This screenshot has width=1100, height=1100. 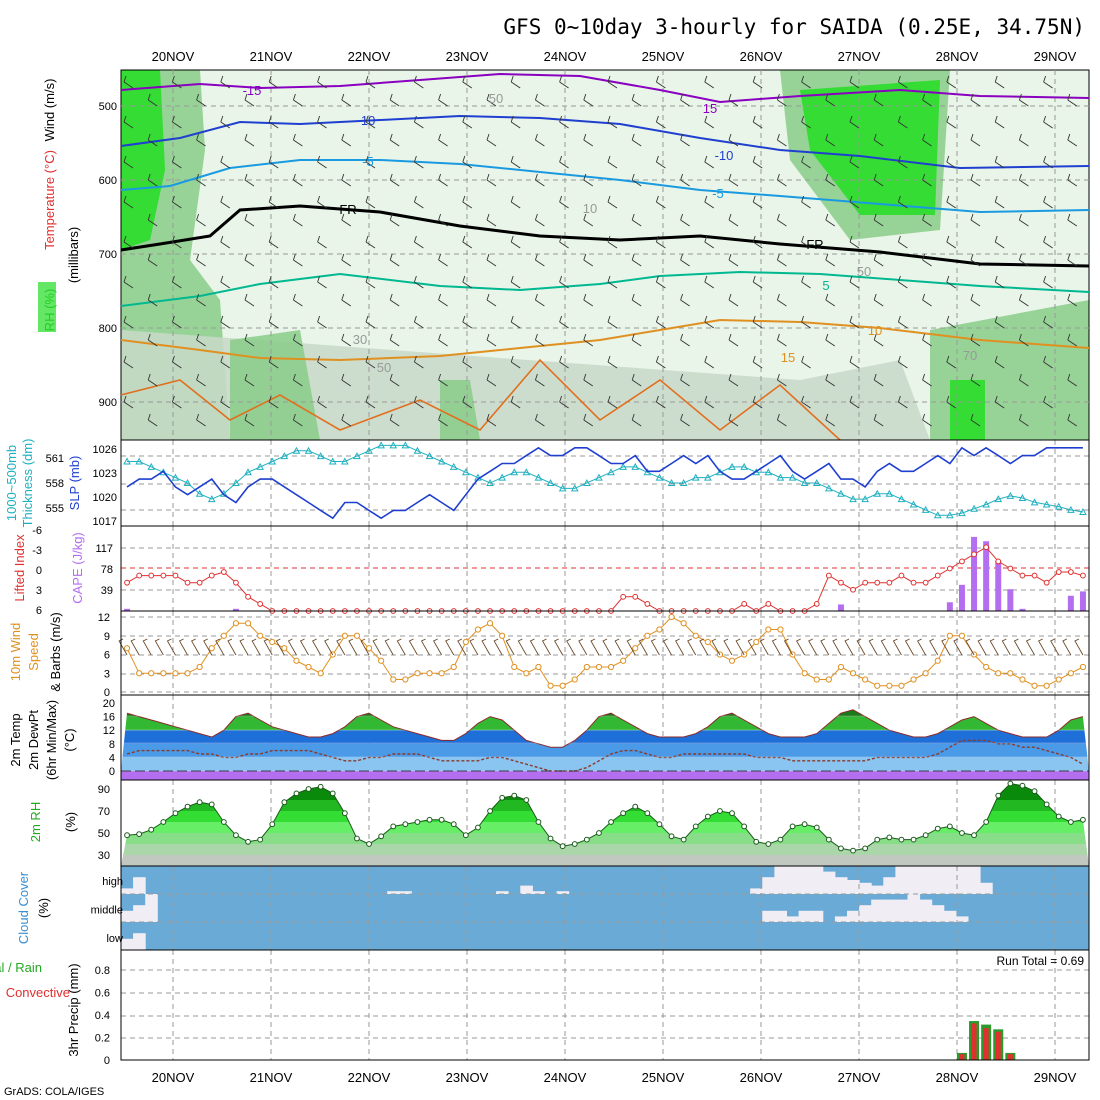 What do you see at coordinates (1055, 1077) in the screenshot?
I see `date-label: 29NOV` at bounding box center [1055, 1077].